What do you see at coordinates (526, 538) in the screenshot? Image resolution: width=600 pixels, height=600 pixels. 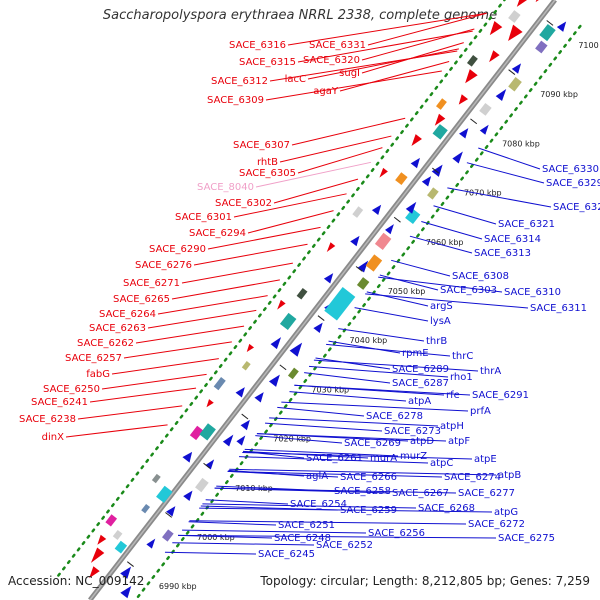 I see `right-gene-label: SACE_6275` at bounding box center [526, 538].